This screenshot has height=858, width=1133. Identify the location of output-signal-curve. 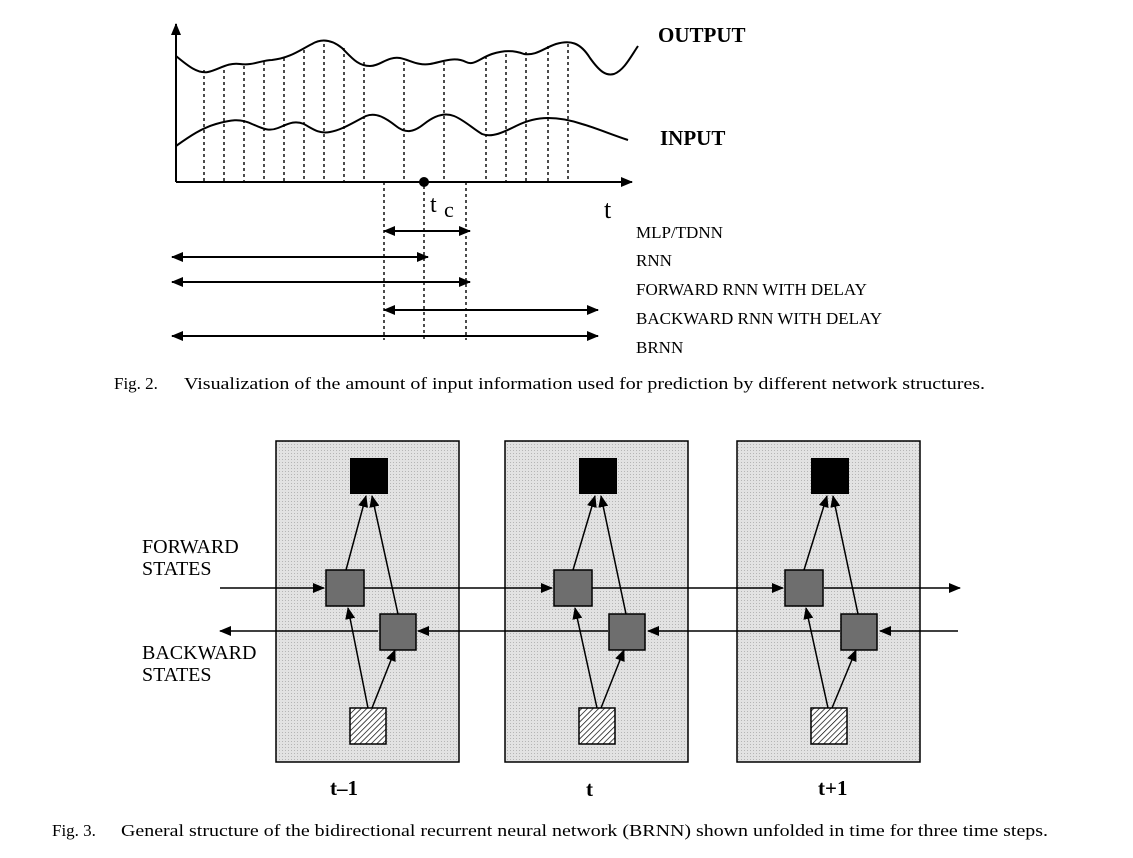
(407, 57).